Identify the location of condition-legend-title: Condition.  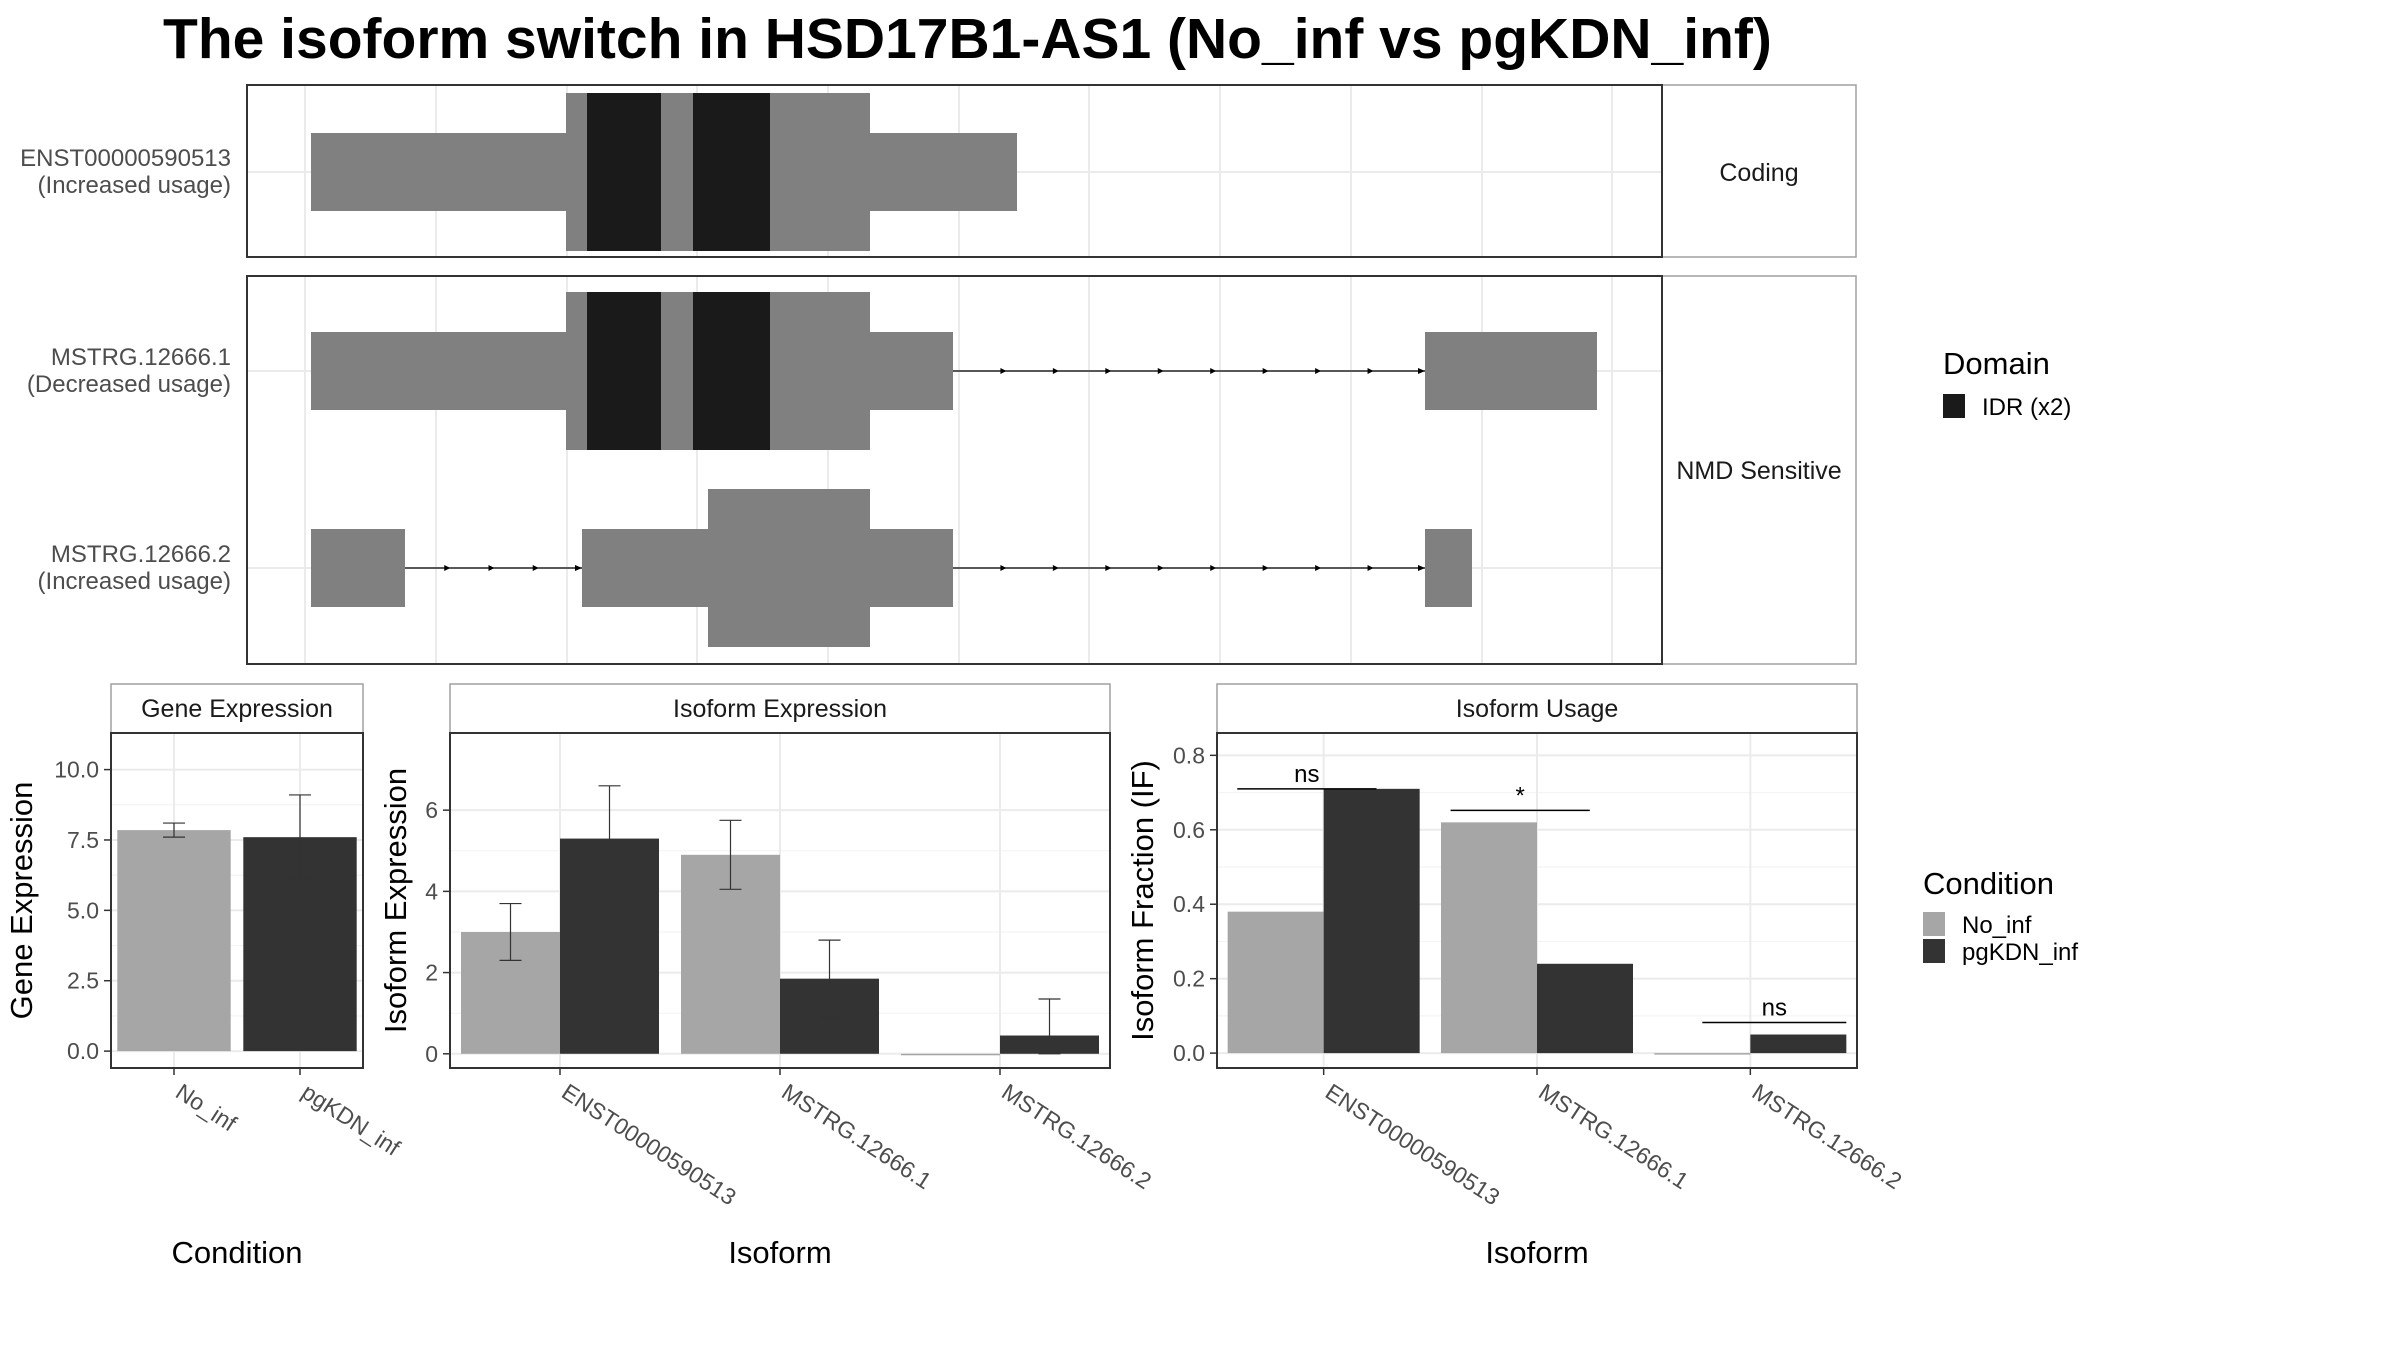
(1988, 883).